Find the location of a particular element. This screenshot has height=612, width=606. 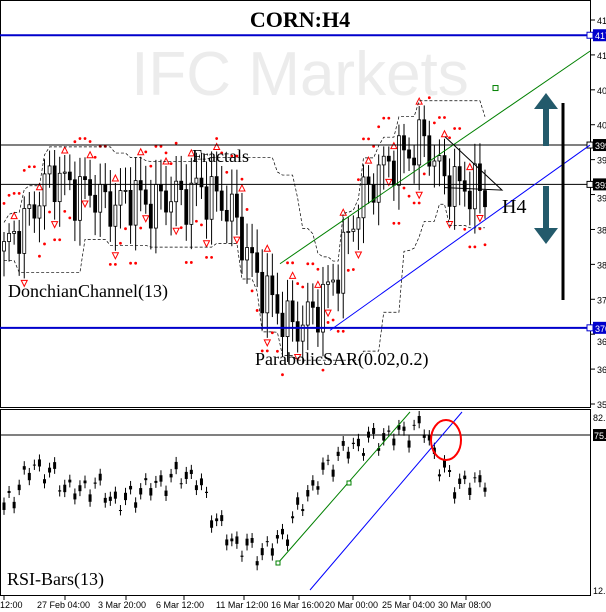

donchian-label: DonchianChannel(13) is located at coordinates (88, 291).